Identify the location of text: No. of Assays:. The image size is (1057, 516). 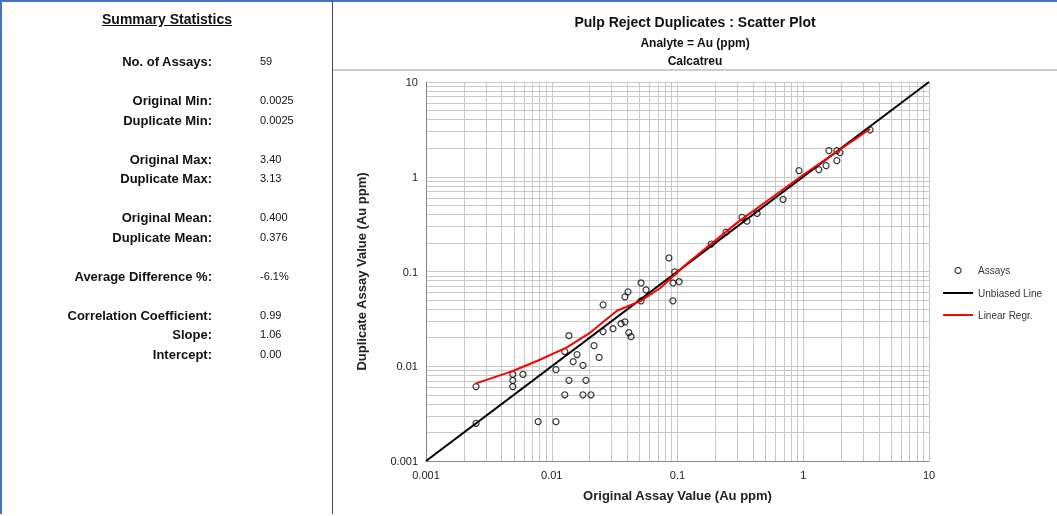
(167, 61).